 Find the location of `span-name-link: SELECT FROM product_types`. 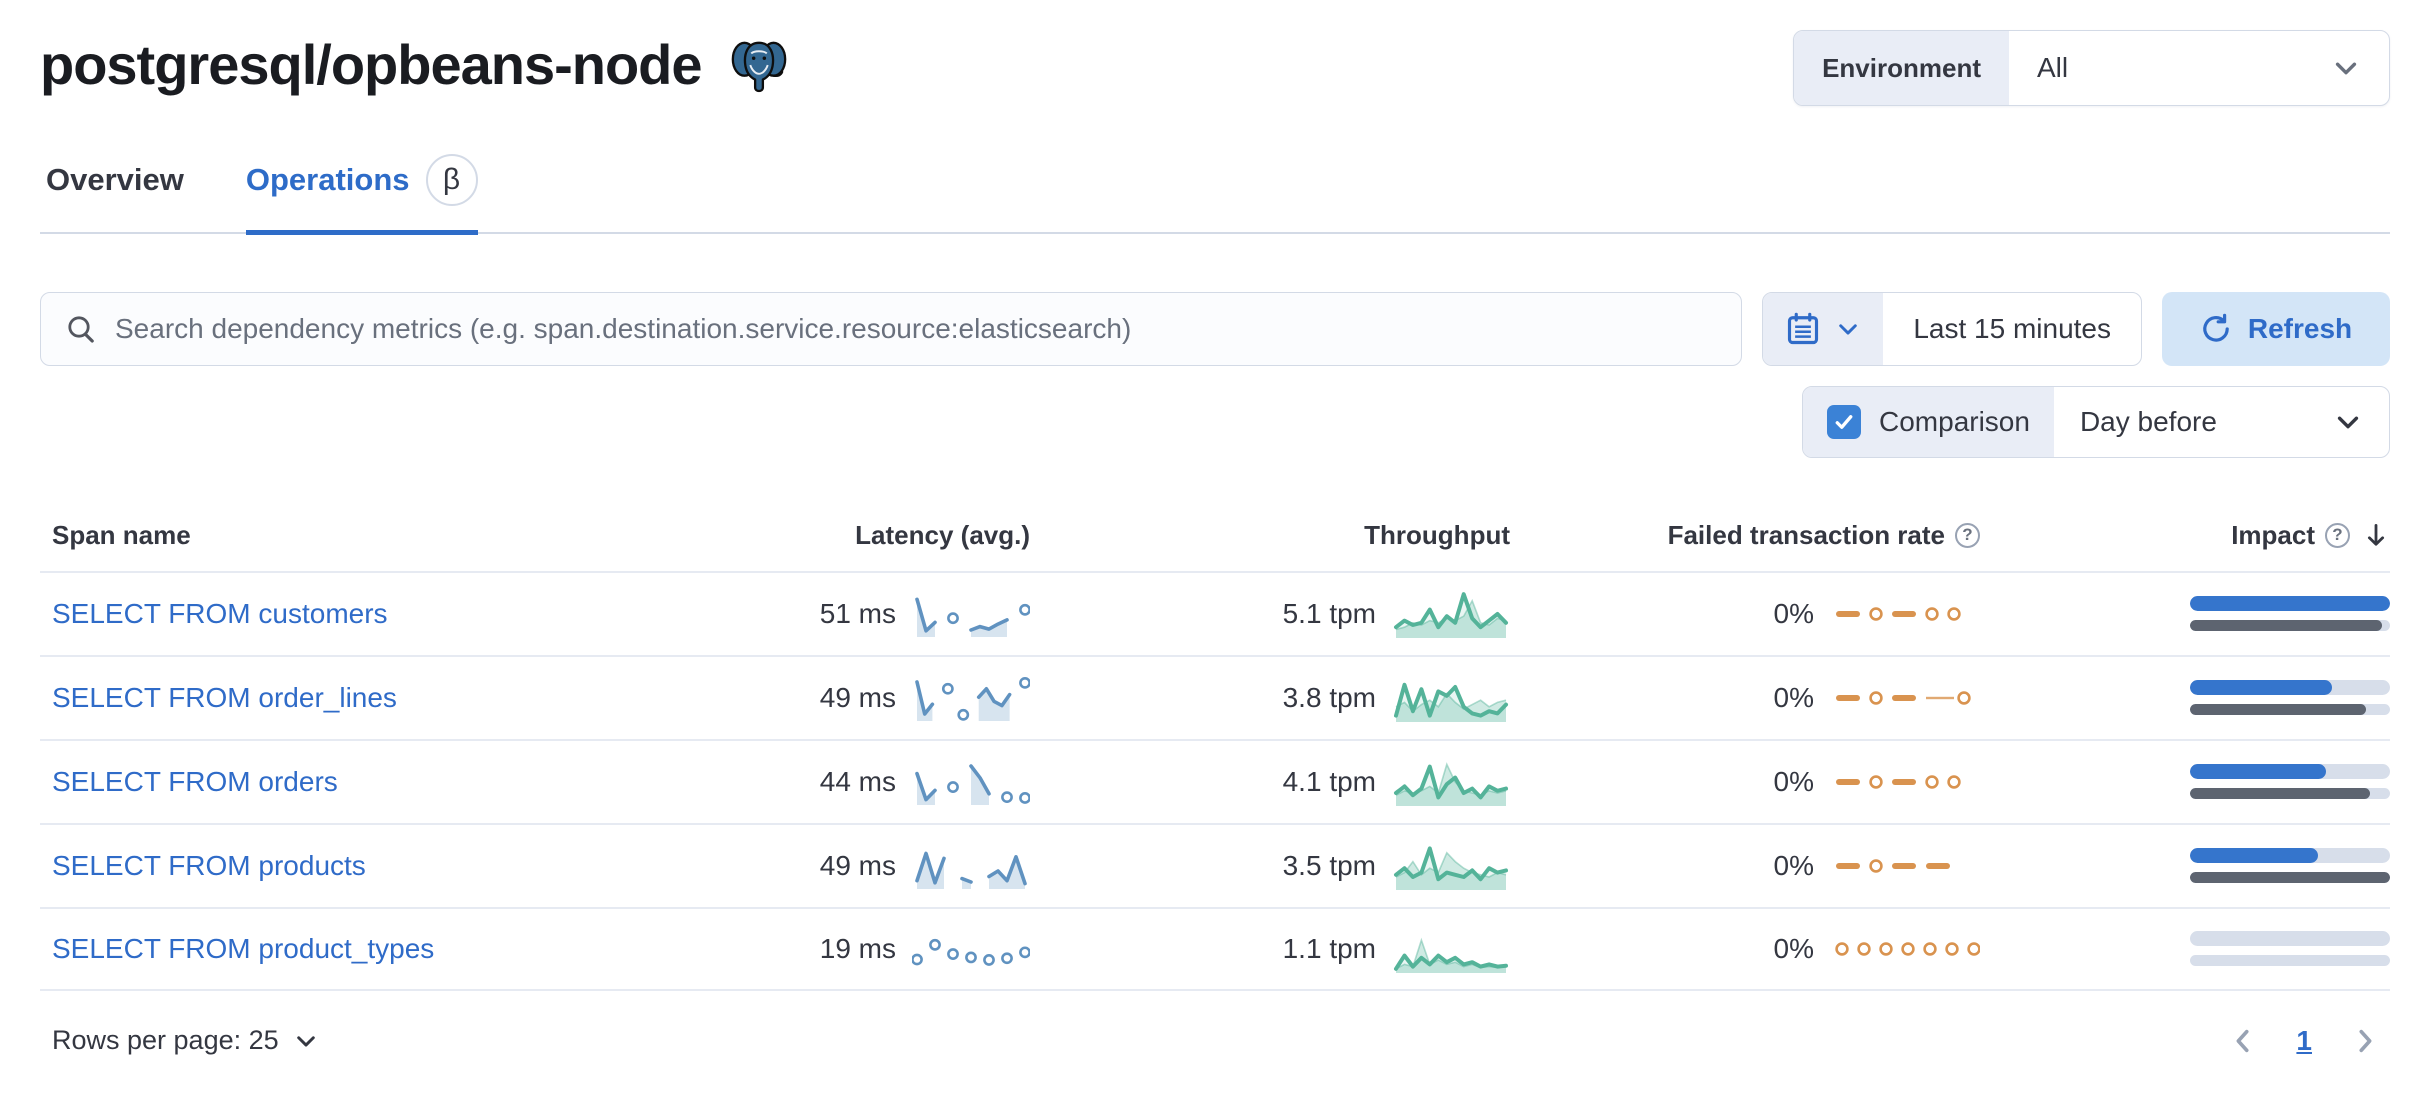

span-name-link: SELECT FROM product_types is located at coordinates (243, 948).